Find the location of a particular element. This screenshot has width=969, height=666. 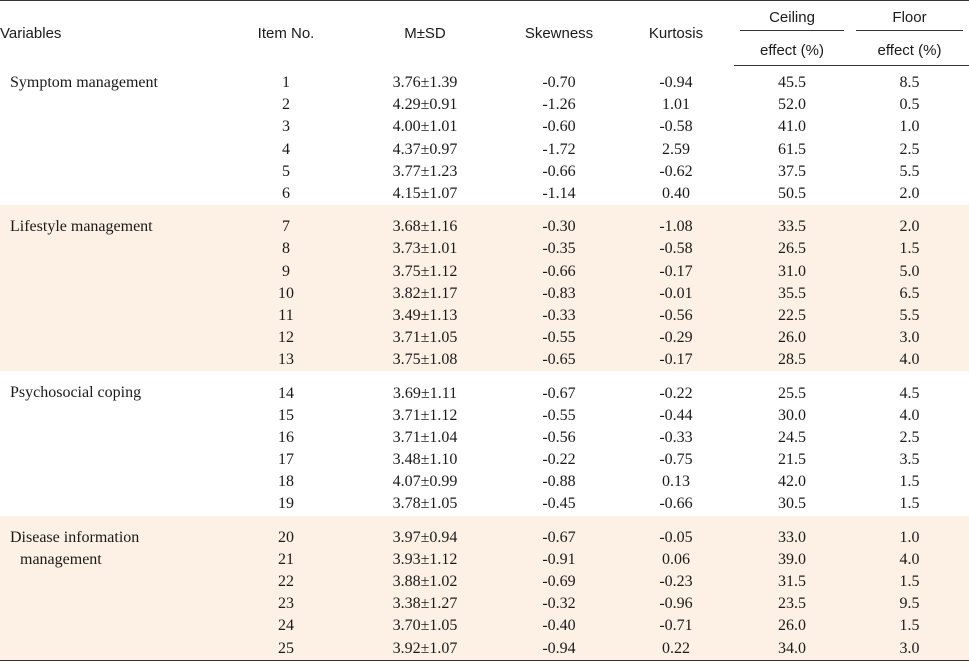

header-skewness: Skewness is located at coordinates (559, 33).